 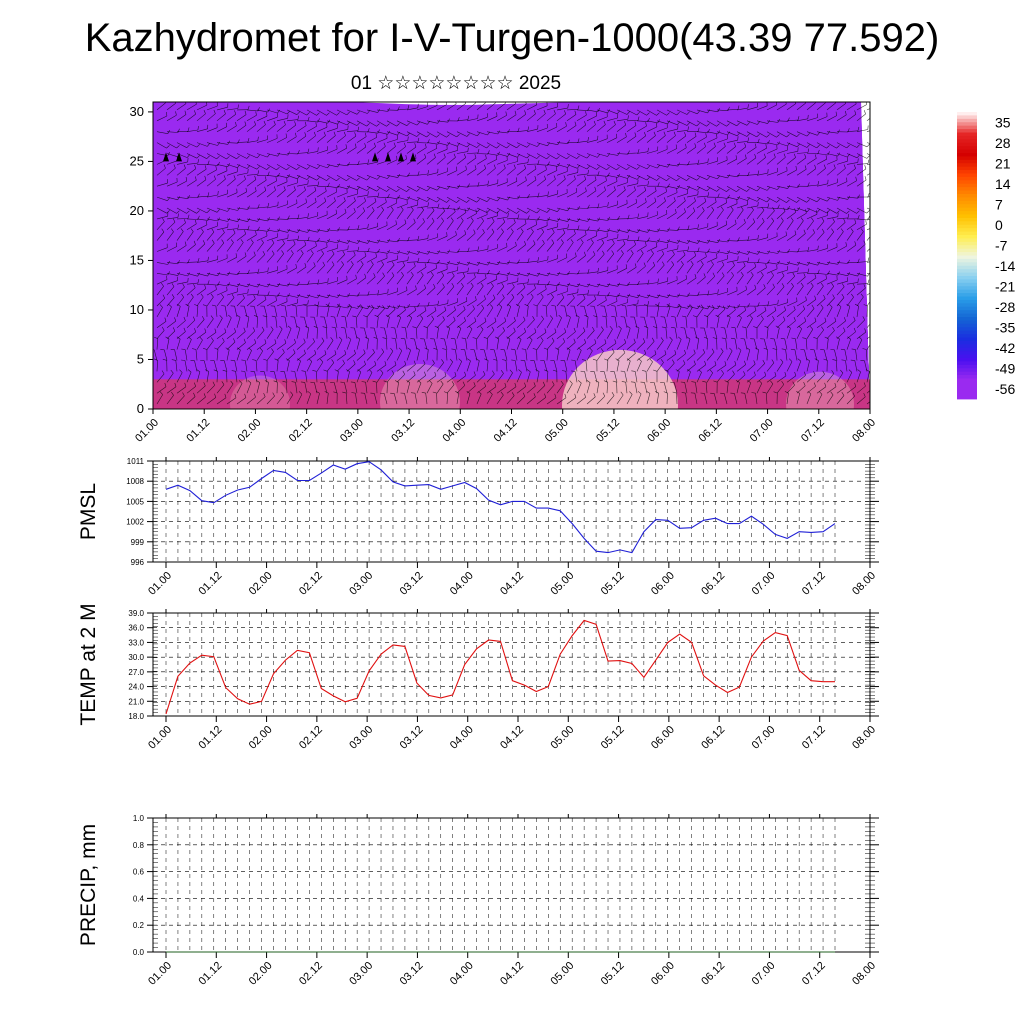 I want to click on x-tick-label: 02.12, so click(x=301, y=431).